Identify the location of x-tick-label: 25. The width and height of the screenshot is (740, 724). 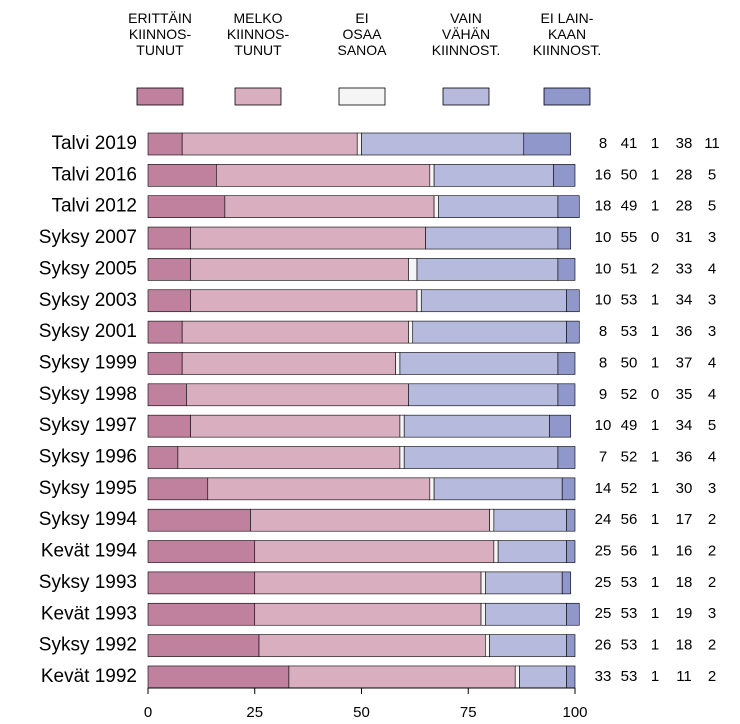
(254, 712).